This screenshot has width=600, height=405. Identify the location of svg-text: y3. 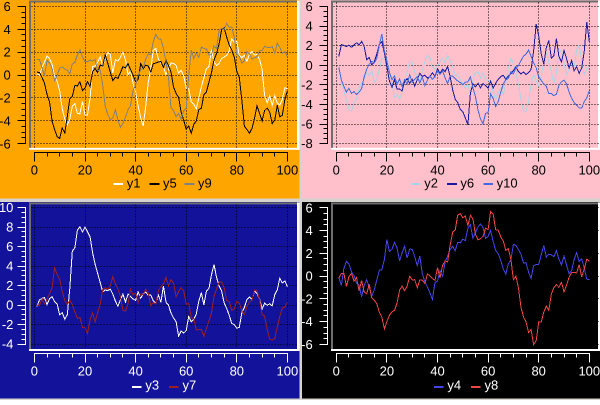
(152, 384).